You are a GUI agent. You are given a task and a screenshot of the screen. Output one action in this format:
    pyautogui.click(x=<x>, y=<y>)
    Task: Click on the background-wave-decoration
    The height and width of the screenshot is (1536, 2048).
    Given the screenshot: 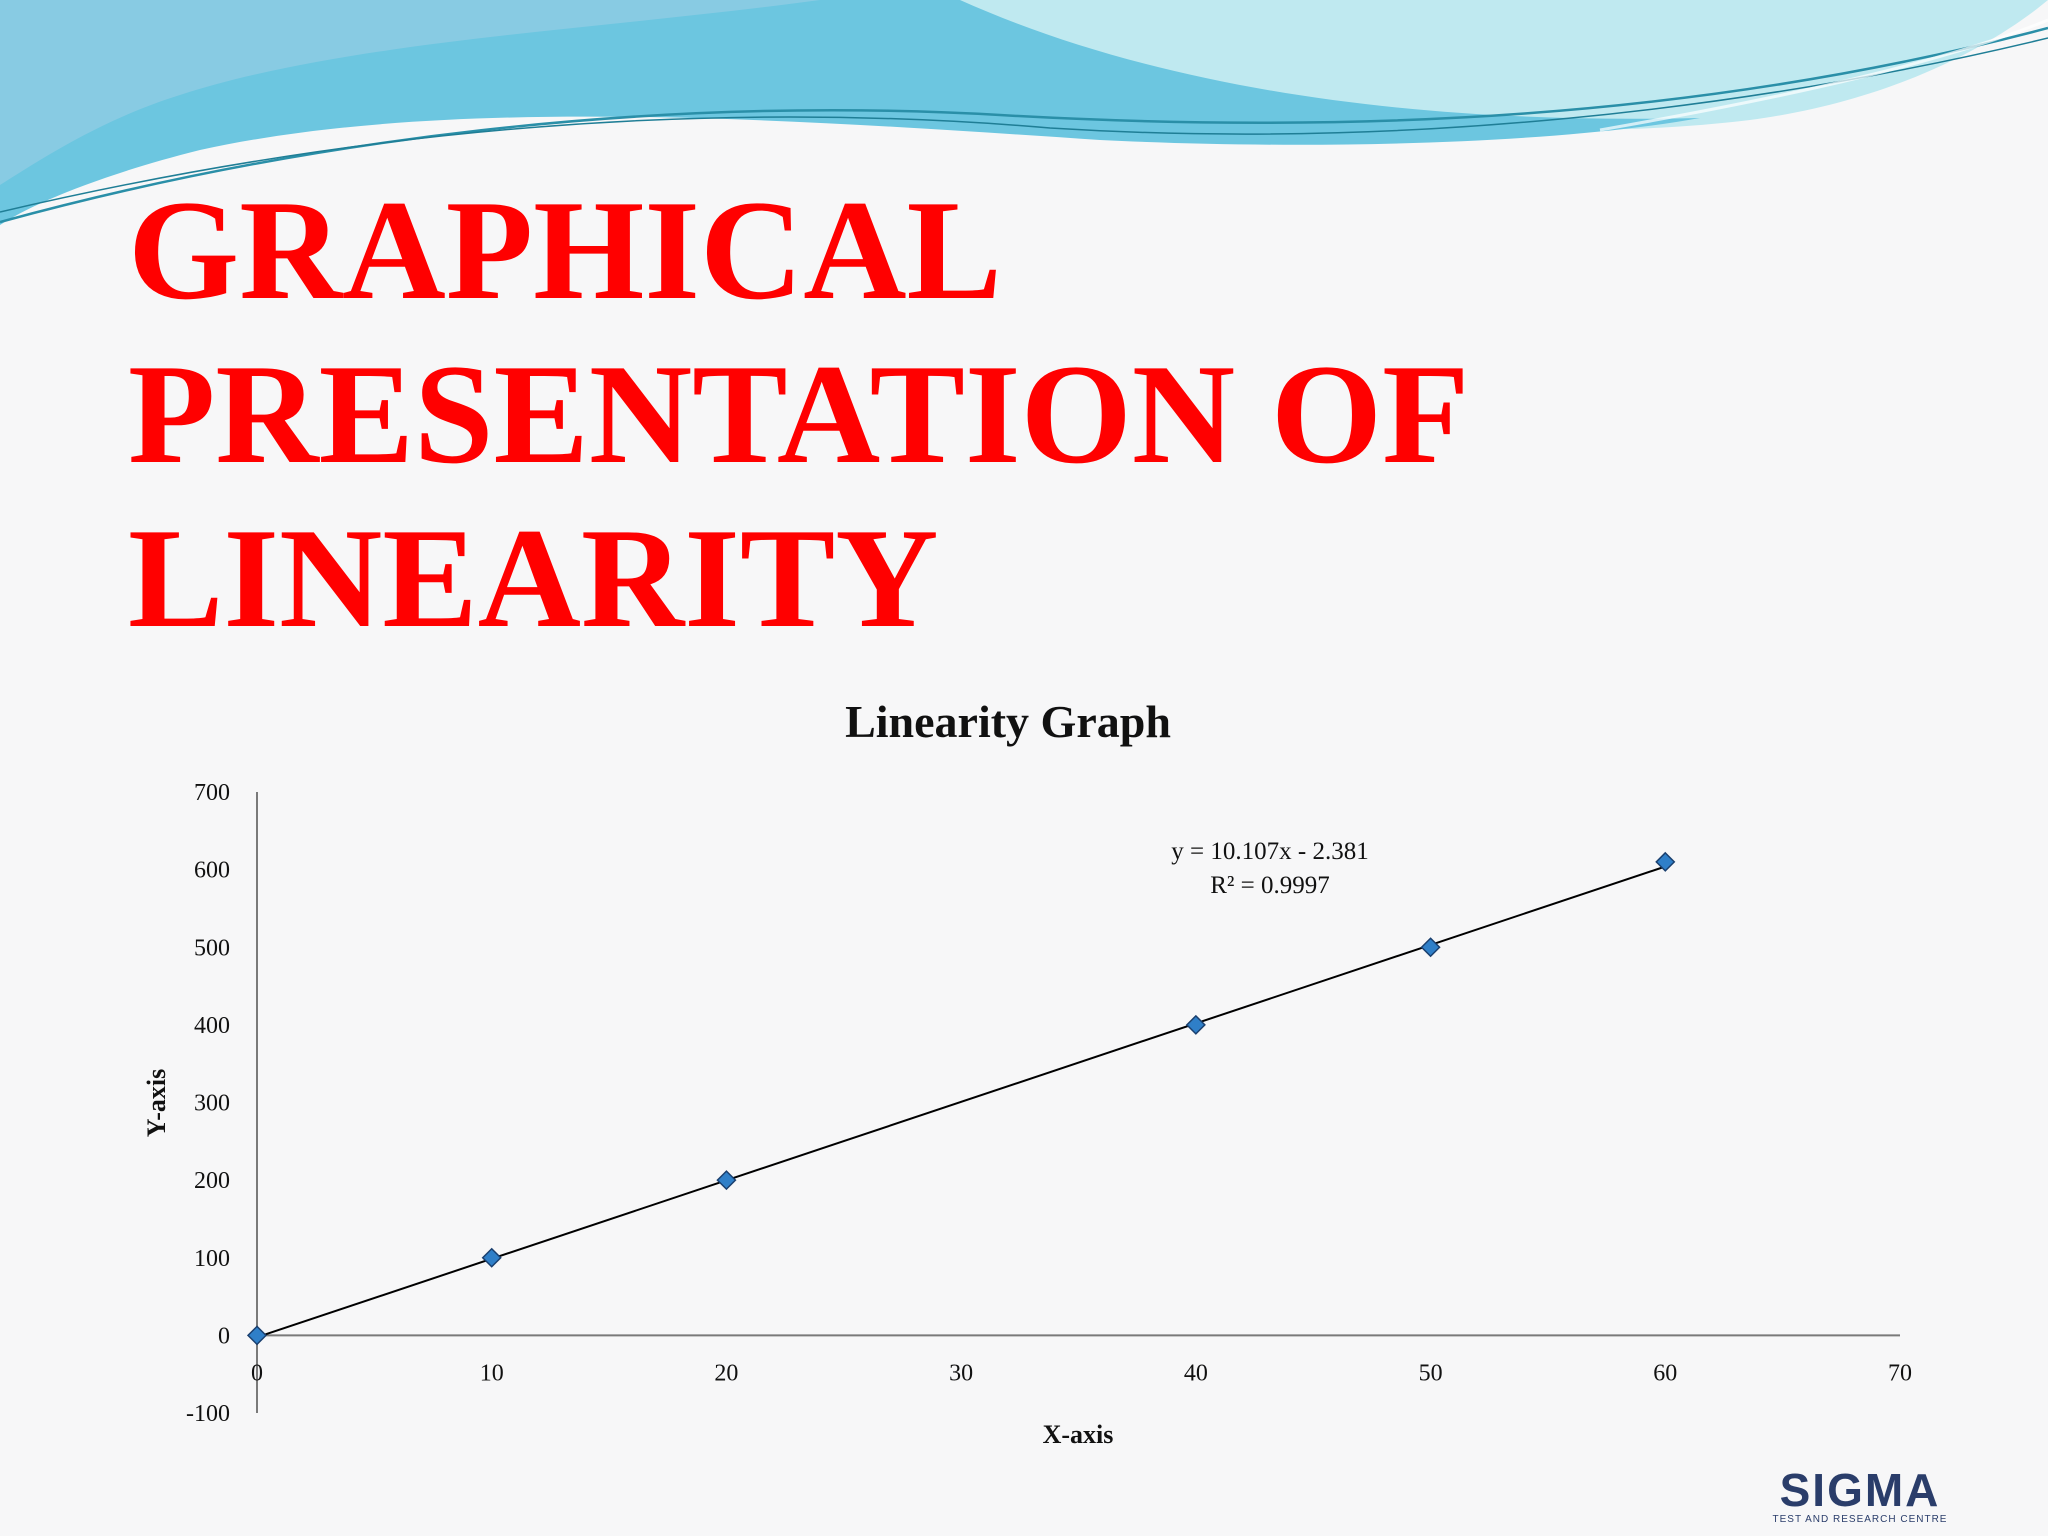 What is the action you would take?
    pyautogui.click(x=1024, y=112)
    